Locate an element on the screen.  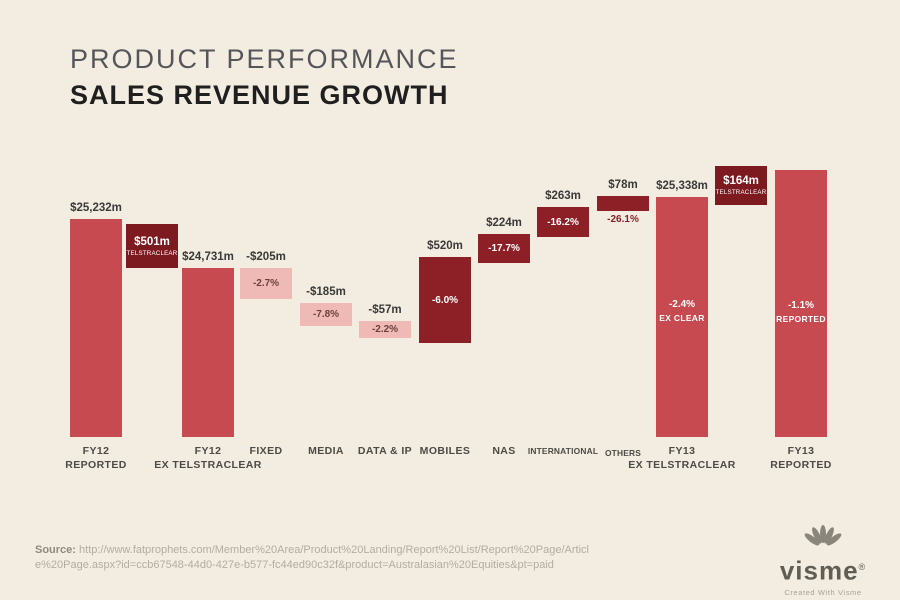
category-label-fy13-reported: FY13 REPORTED is located at coordinates (801, 458).